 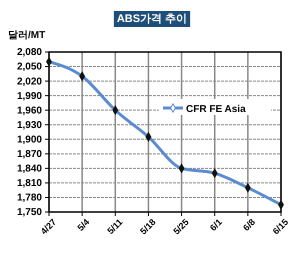 What do you see at coordinates (29, 52) in the screenshot?
I see `y-tick-label: 2,080` at bounding box center [29, 52].